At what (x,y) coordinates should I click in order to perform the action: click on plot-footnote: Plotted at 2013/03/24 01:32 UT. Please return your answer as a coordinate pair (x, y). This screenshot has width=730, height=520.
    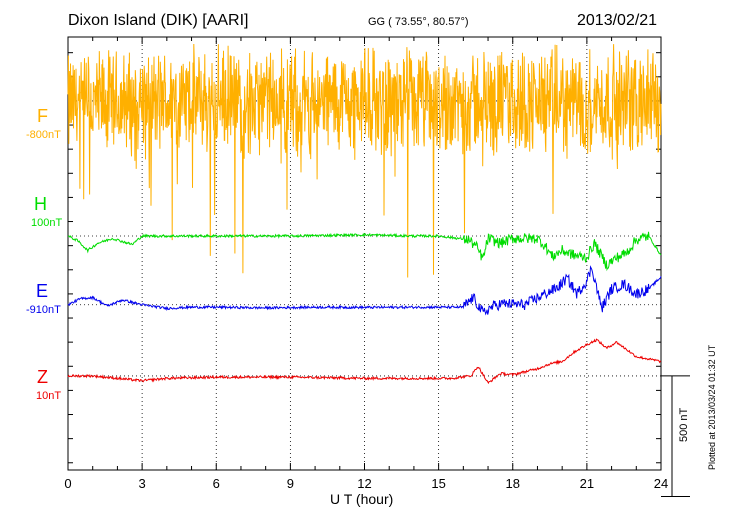
    Looking at the image, I should click on (712, 407).